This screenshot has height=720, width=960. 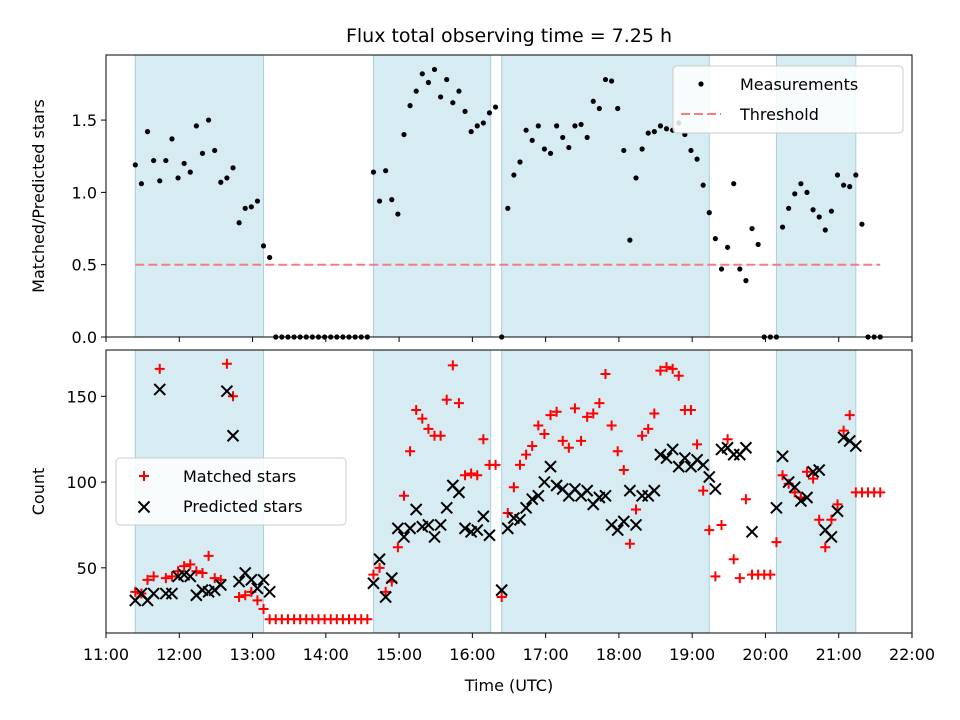 What do you see at coordinates (38, 196) in the screenshot?
I see `y-axis-label: Matched/Predicted stars` at bounding box center [38, 196].